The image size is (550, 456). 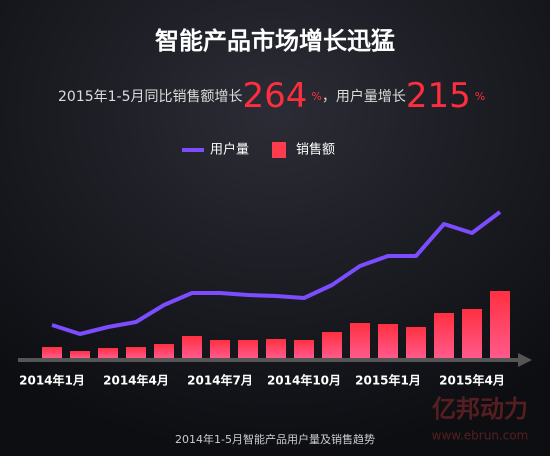 What do you see at coordinates (275, 41) in the screenshot?
I see `chart-title: 智能产品市场增长迅猛` at bounding box center [275, 41].